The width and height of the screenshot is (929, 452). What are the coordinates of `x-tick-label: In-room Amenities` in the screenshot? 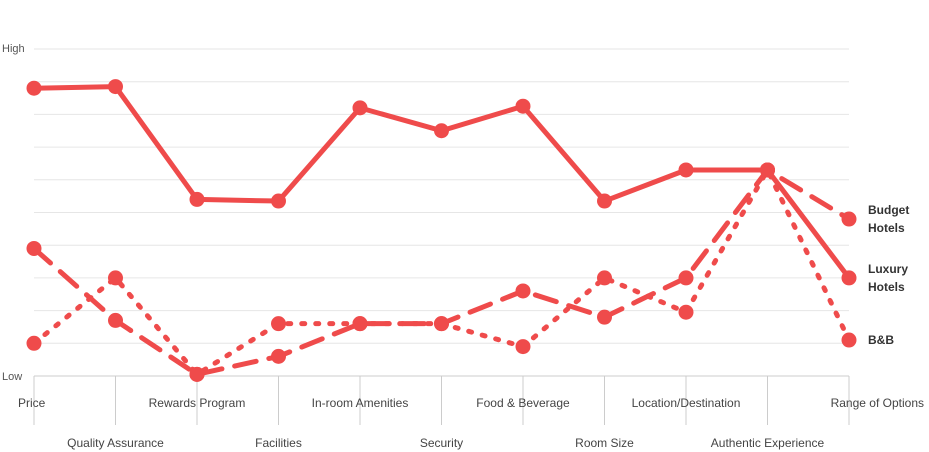 It's located at (360, 403).